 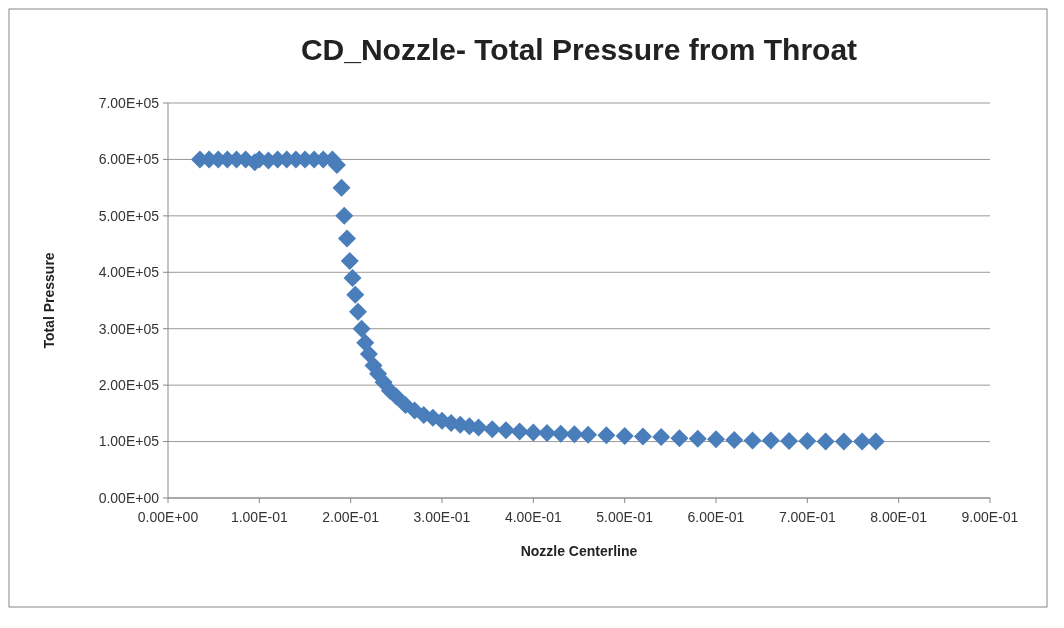 What do you see at coordinates (579, 551) in the screenshot?
I see `x-axis-title: Nozzle Centerline` at bounding box center [579, 551].